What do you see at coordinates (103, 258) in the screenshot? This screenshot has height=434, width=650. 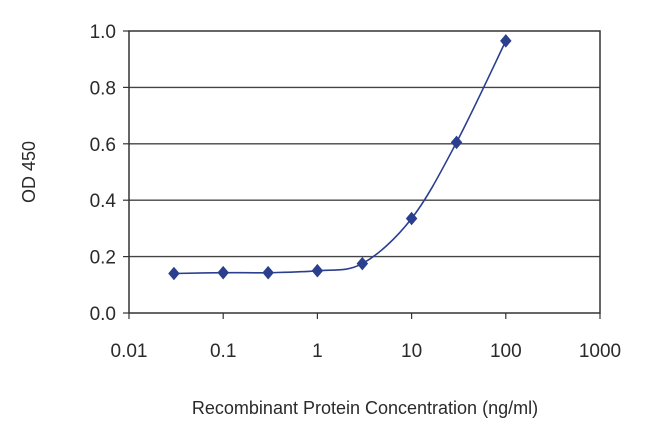 I see `y-tick-label: 0.2` at bounding box center [103, 258].